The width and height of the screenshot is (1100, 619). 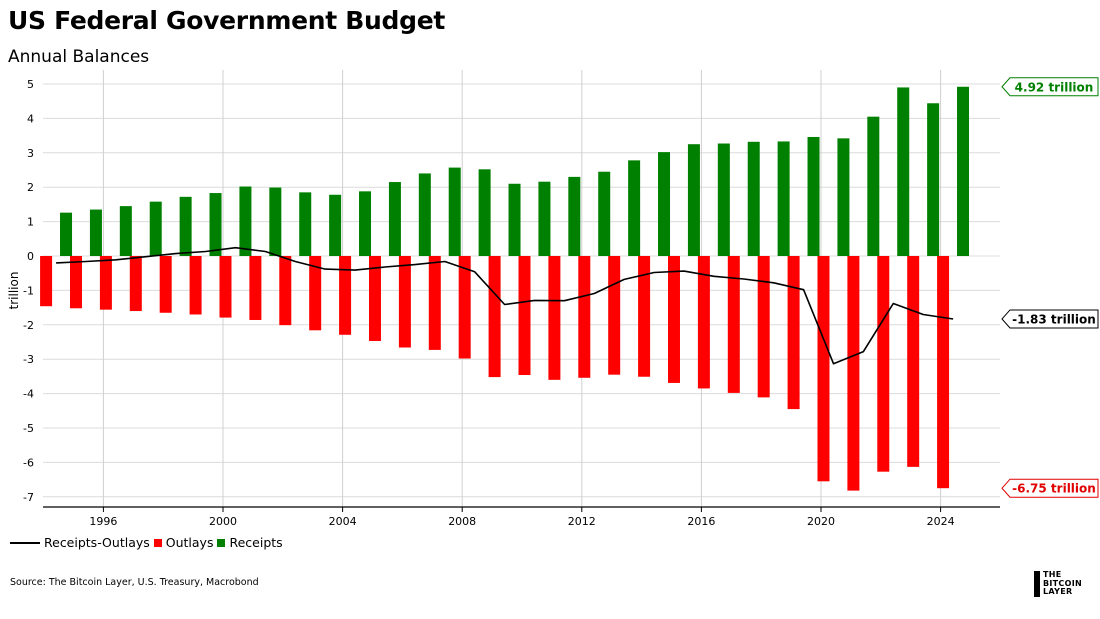 What do you see at coordinates (28, 325) in the screenshot?
I see `y-tick-label: -2` at bounding box center [28, 325].